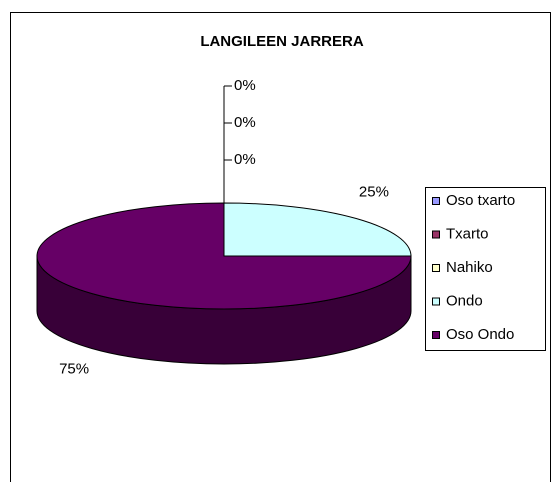 This screenshot has height=482, width=553. Describe the element at coordinates (464, 300) in the screenshot. I see `legend-label: Ondo` at that location.